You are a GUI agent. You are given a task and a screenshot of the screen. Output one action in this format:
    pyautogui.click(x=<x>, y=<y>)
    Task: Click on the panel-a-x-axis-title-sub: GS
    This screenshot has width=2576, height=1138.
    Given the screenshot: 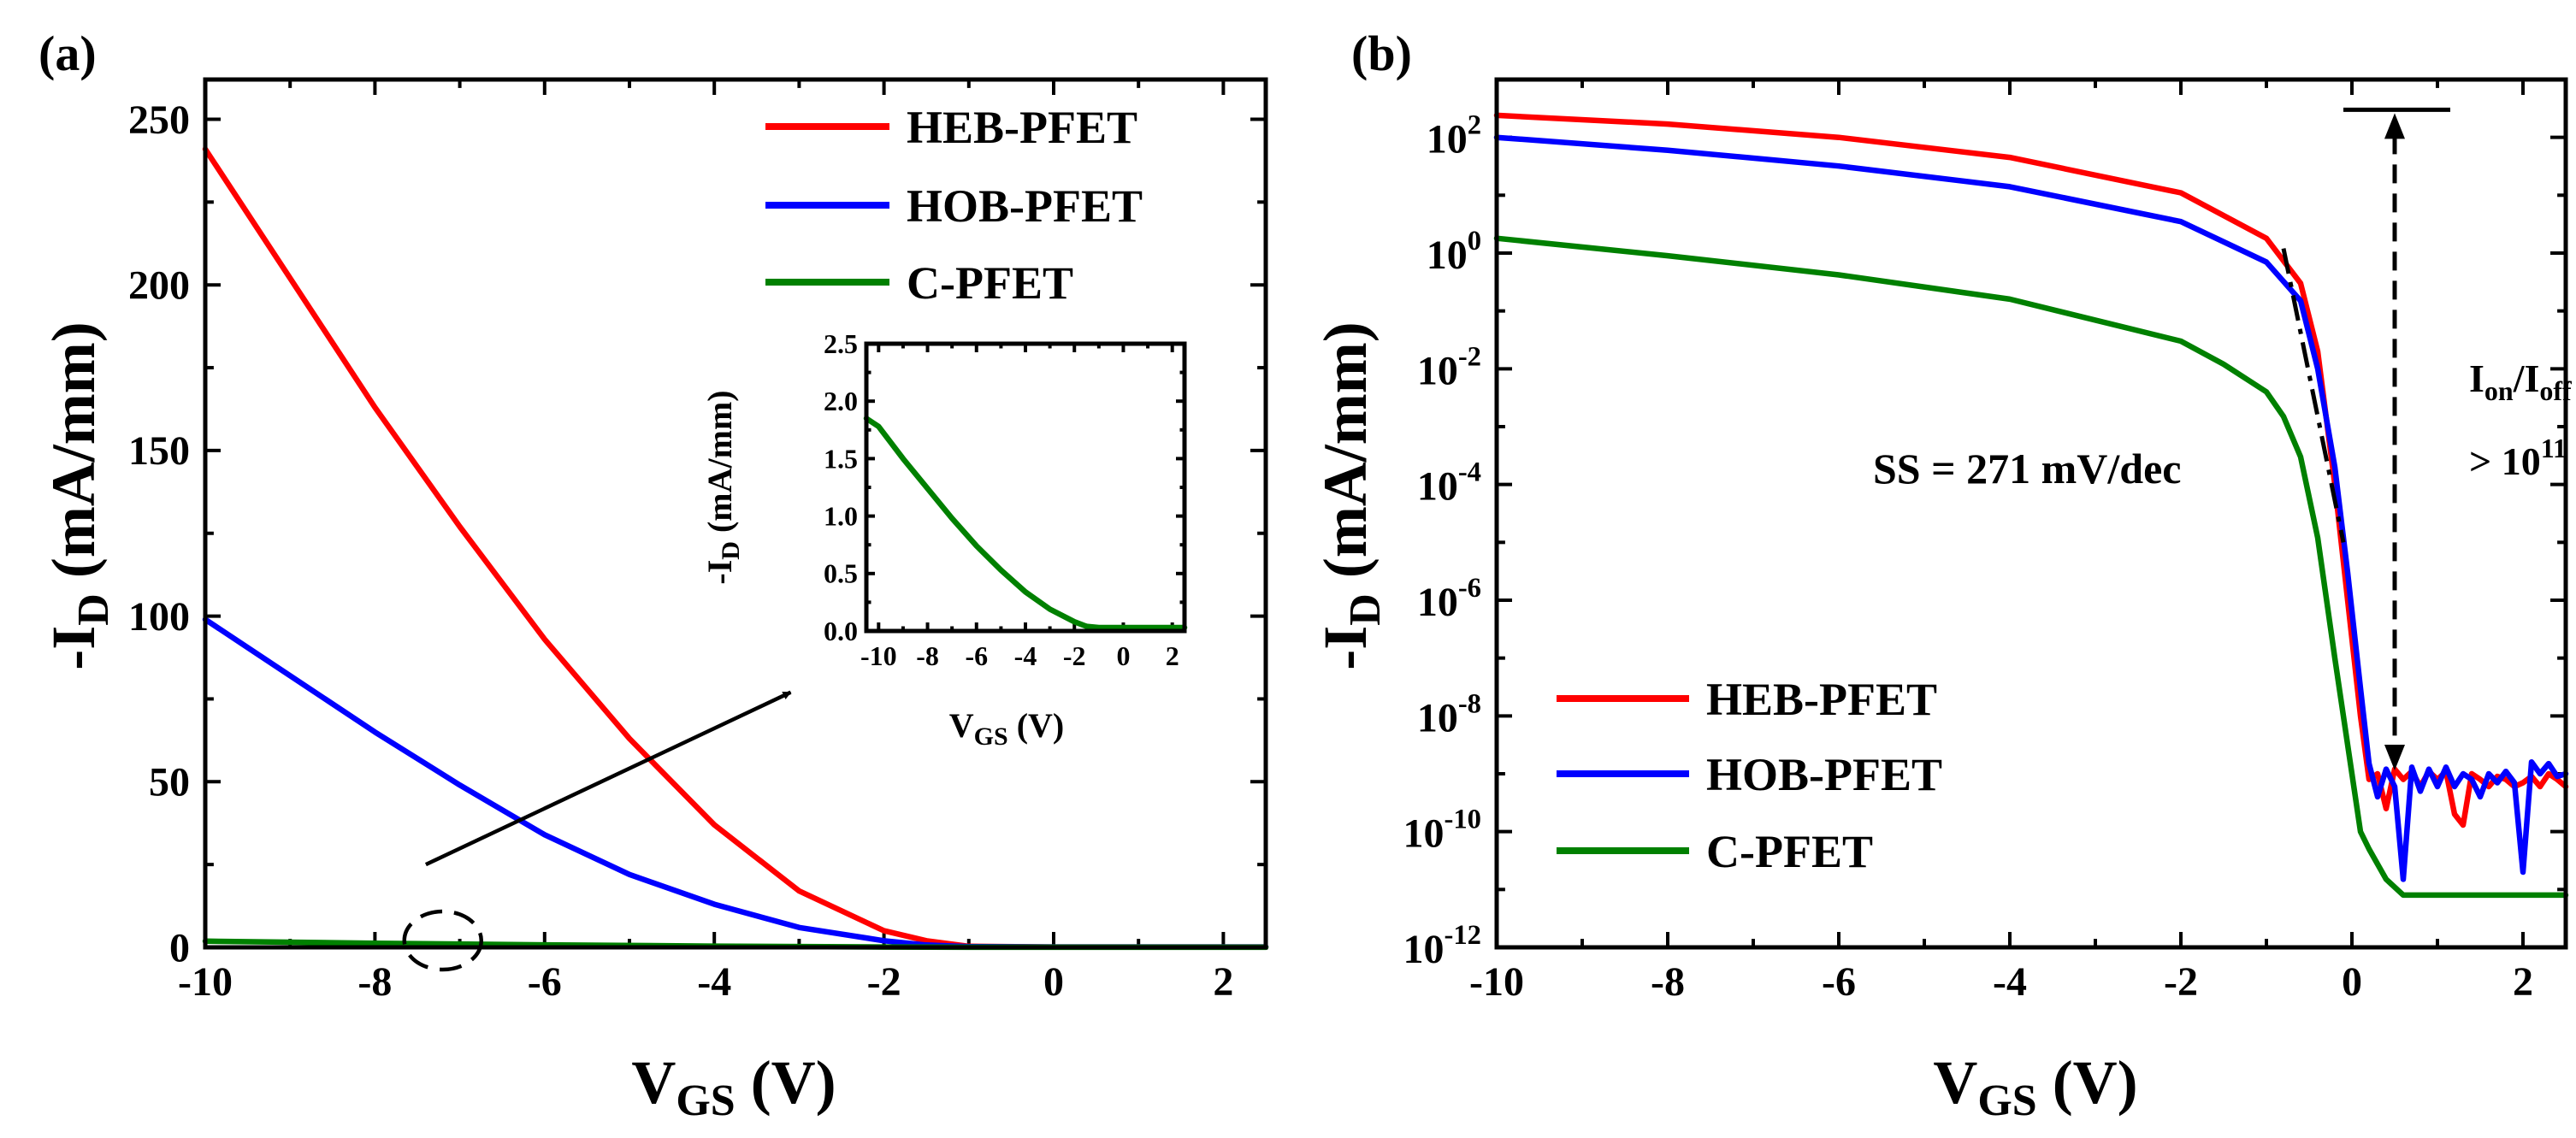 What is the action you would take?
    pyautogui.click(x=705, y=1100)
    